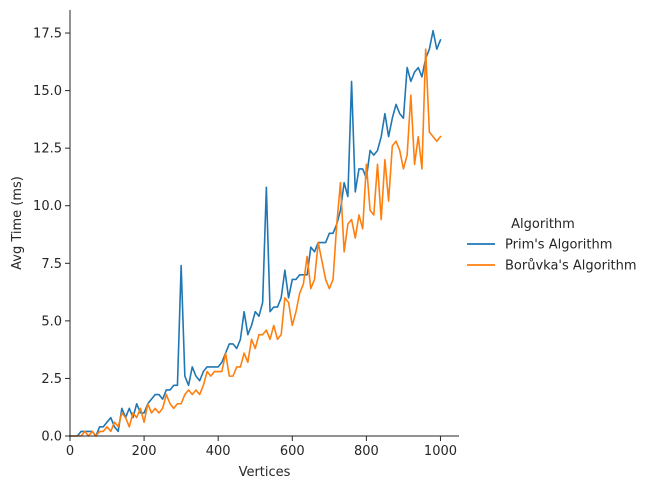 Image resolution: width=660 pixels, height=489 pixels. What do you see at coordinates (218, 451) in the screenshot?
I see `x-tick-label: 400` at bounding box center [218, 451].